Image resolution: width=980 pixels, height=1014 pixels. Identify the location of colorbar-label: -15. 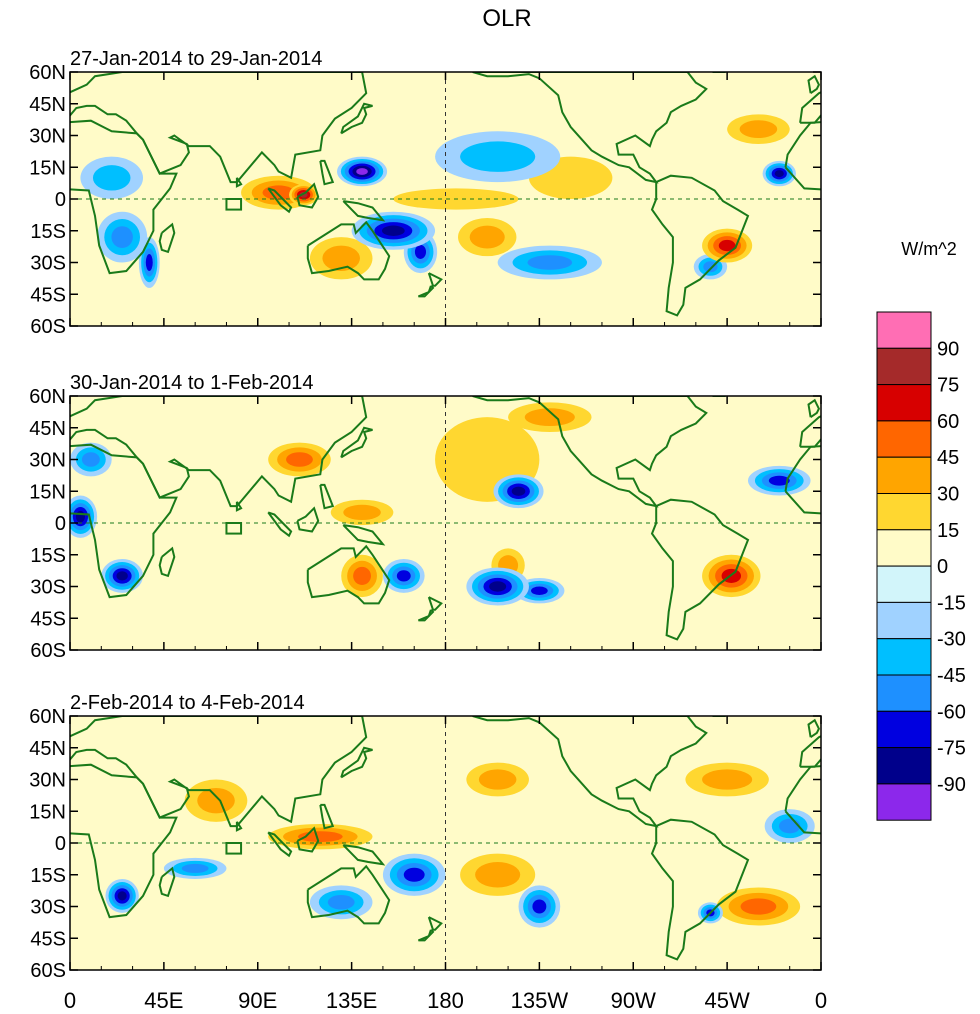
(951, 603).